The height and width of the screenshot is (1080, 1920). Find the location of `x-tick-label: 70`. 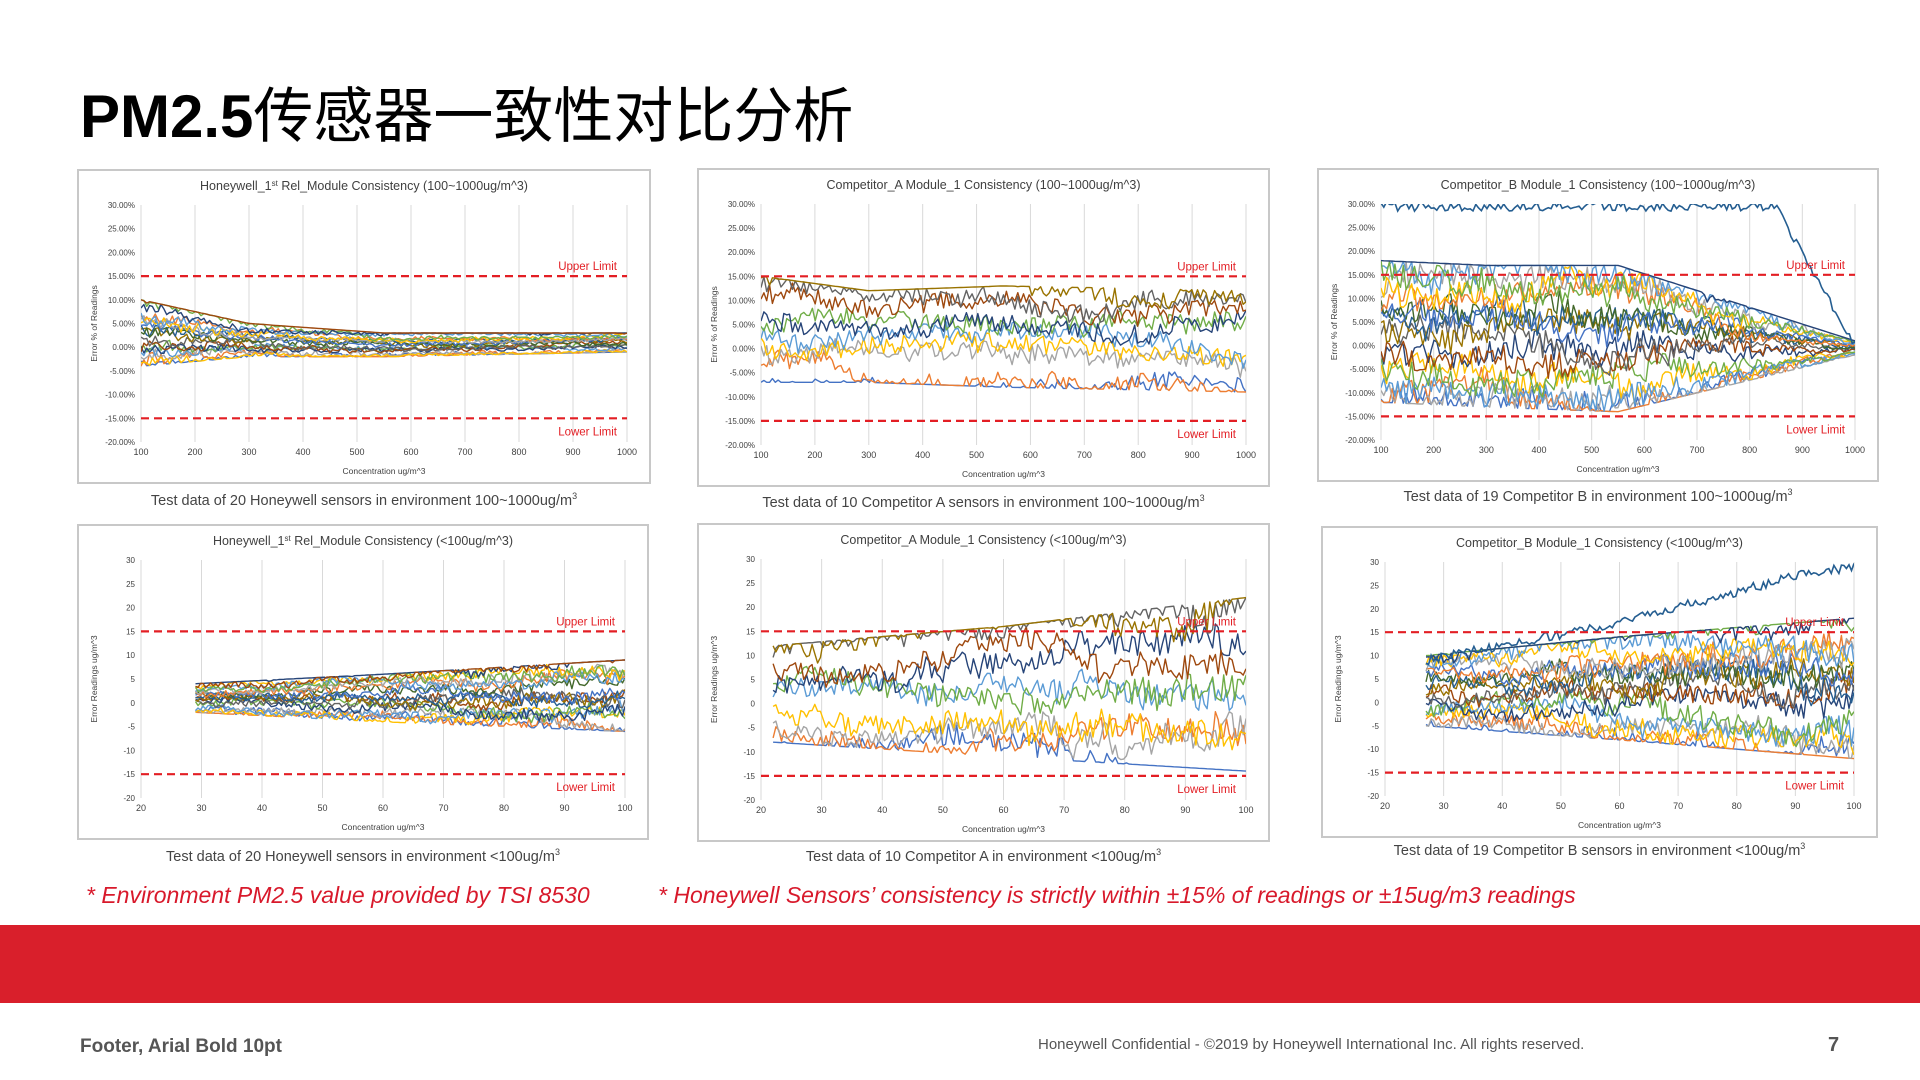

x-tick-label: 70 is located at coordinates (1064, 810).